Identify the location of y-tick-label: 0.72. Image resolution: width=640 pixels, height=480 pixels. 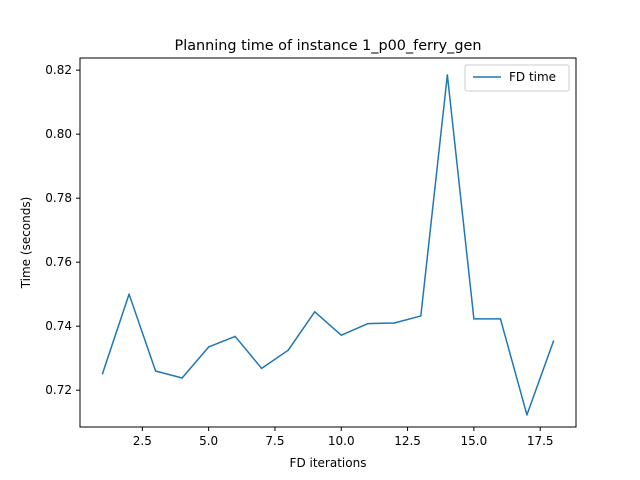
(58, 390).